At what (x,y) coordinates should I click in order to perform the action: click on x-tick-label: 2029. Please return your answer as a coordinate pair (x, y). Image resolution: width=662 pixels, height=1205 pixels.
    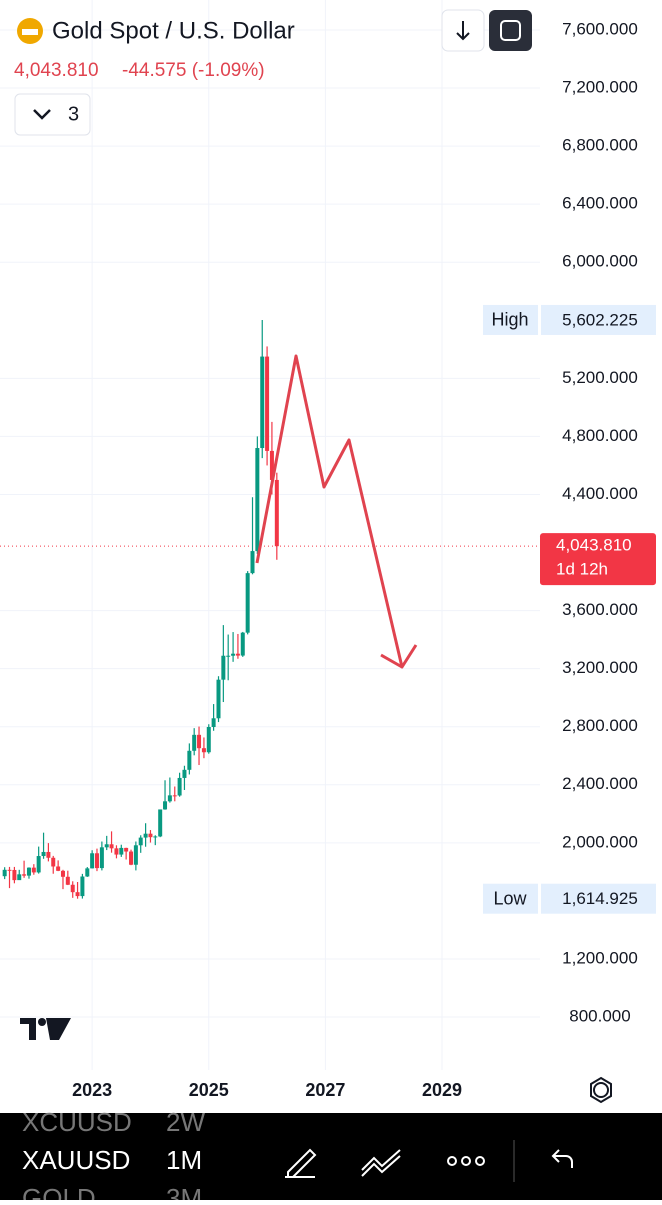
    Looking at the image, I should click on (442, 1090).